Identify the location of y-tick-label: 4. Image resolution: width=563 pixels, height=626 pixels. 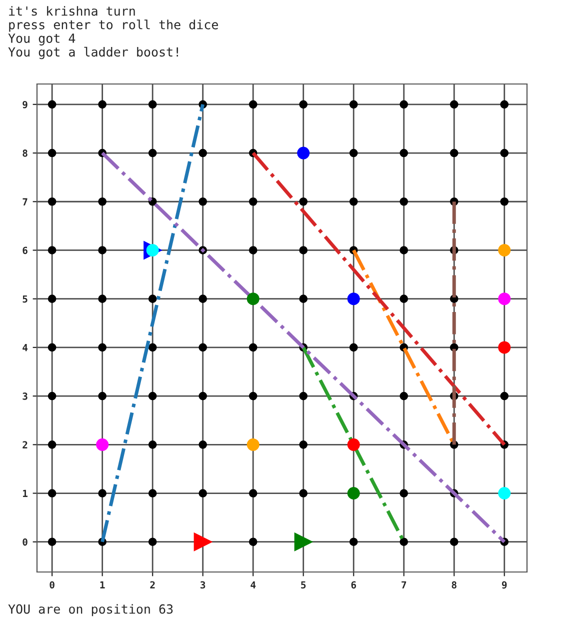
(25, 348).